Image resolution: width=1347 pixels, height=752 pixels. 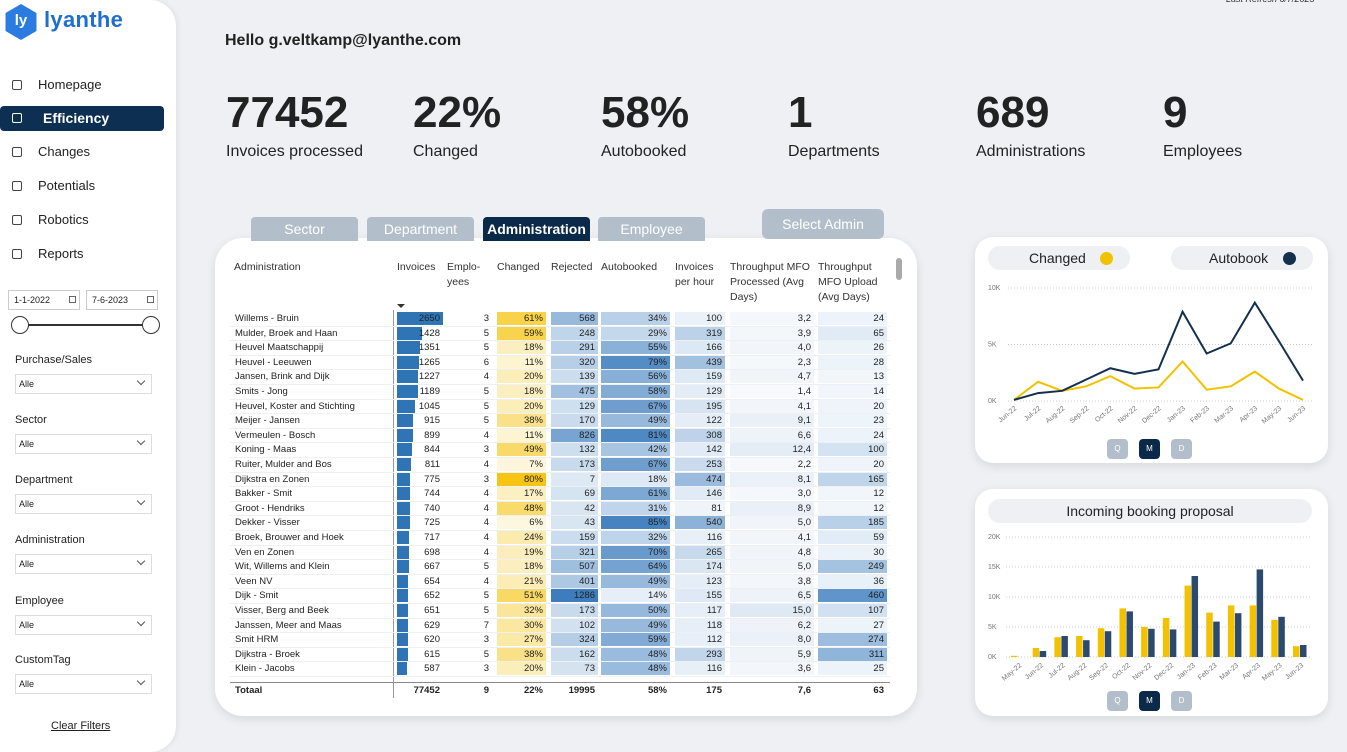 What do you see at coordinates (1239, 258) in the screenshot?
I see `legend-label: Autobook` at bounding box center [1239, 258].